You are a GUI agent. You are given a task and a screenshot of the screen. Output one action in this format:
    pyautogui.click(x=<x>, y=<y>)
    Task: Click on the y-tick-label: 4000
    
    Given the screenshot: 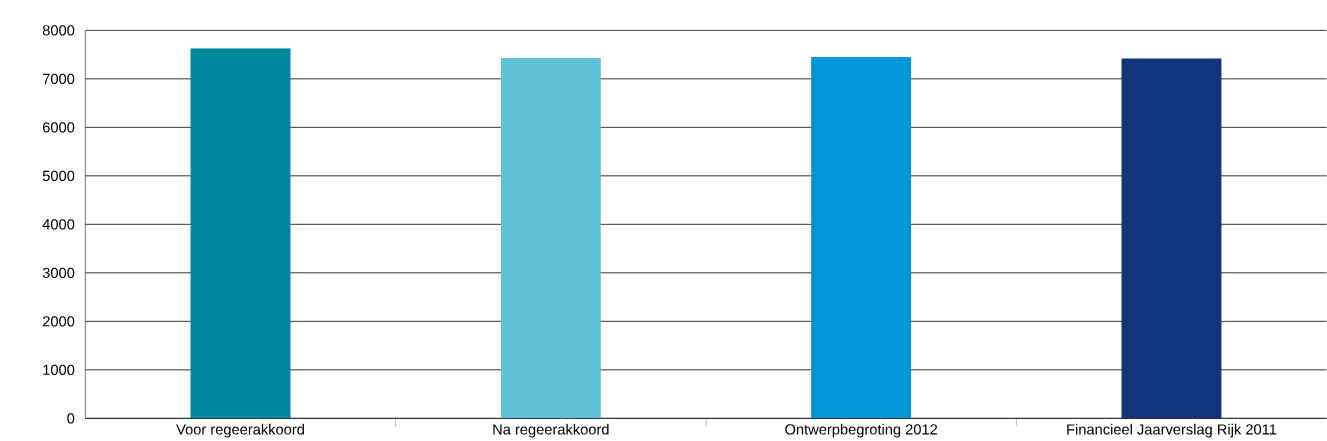 What is the action you would take?
    pyautogui.click(x=58, y=224)
    